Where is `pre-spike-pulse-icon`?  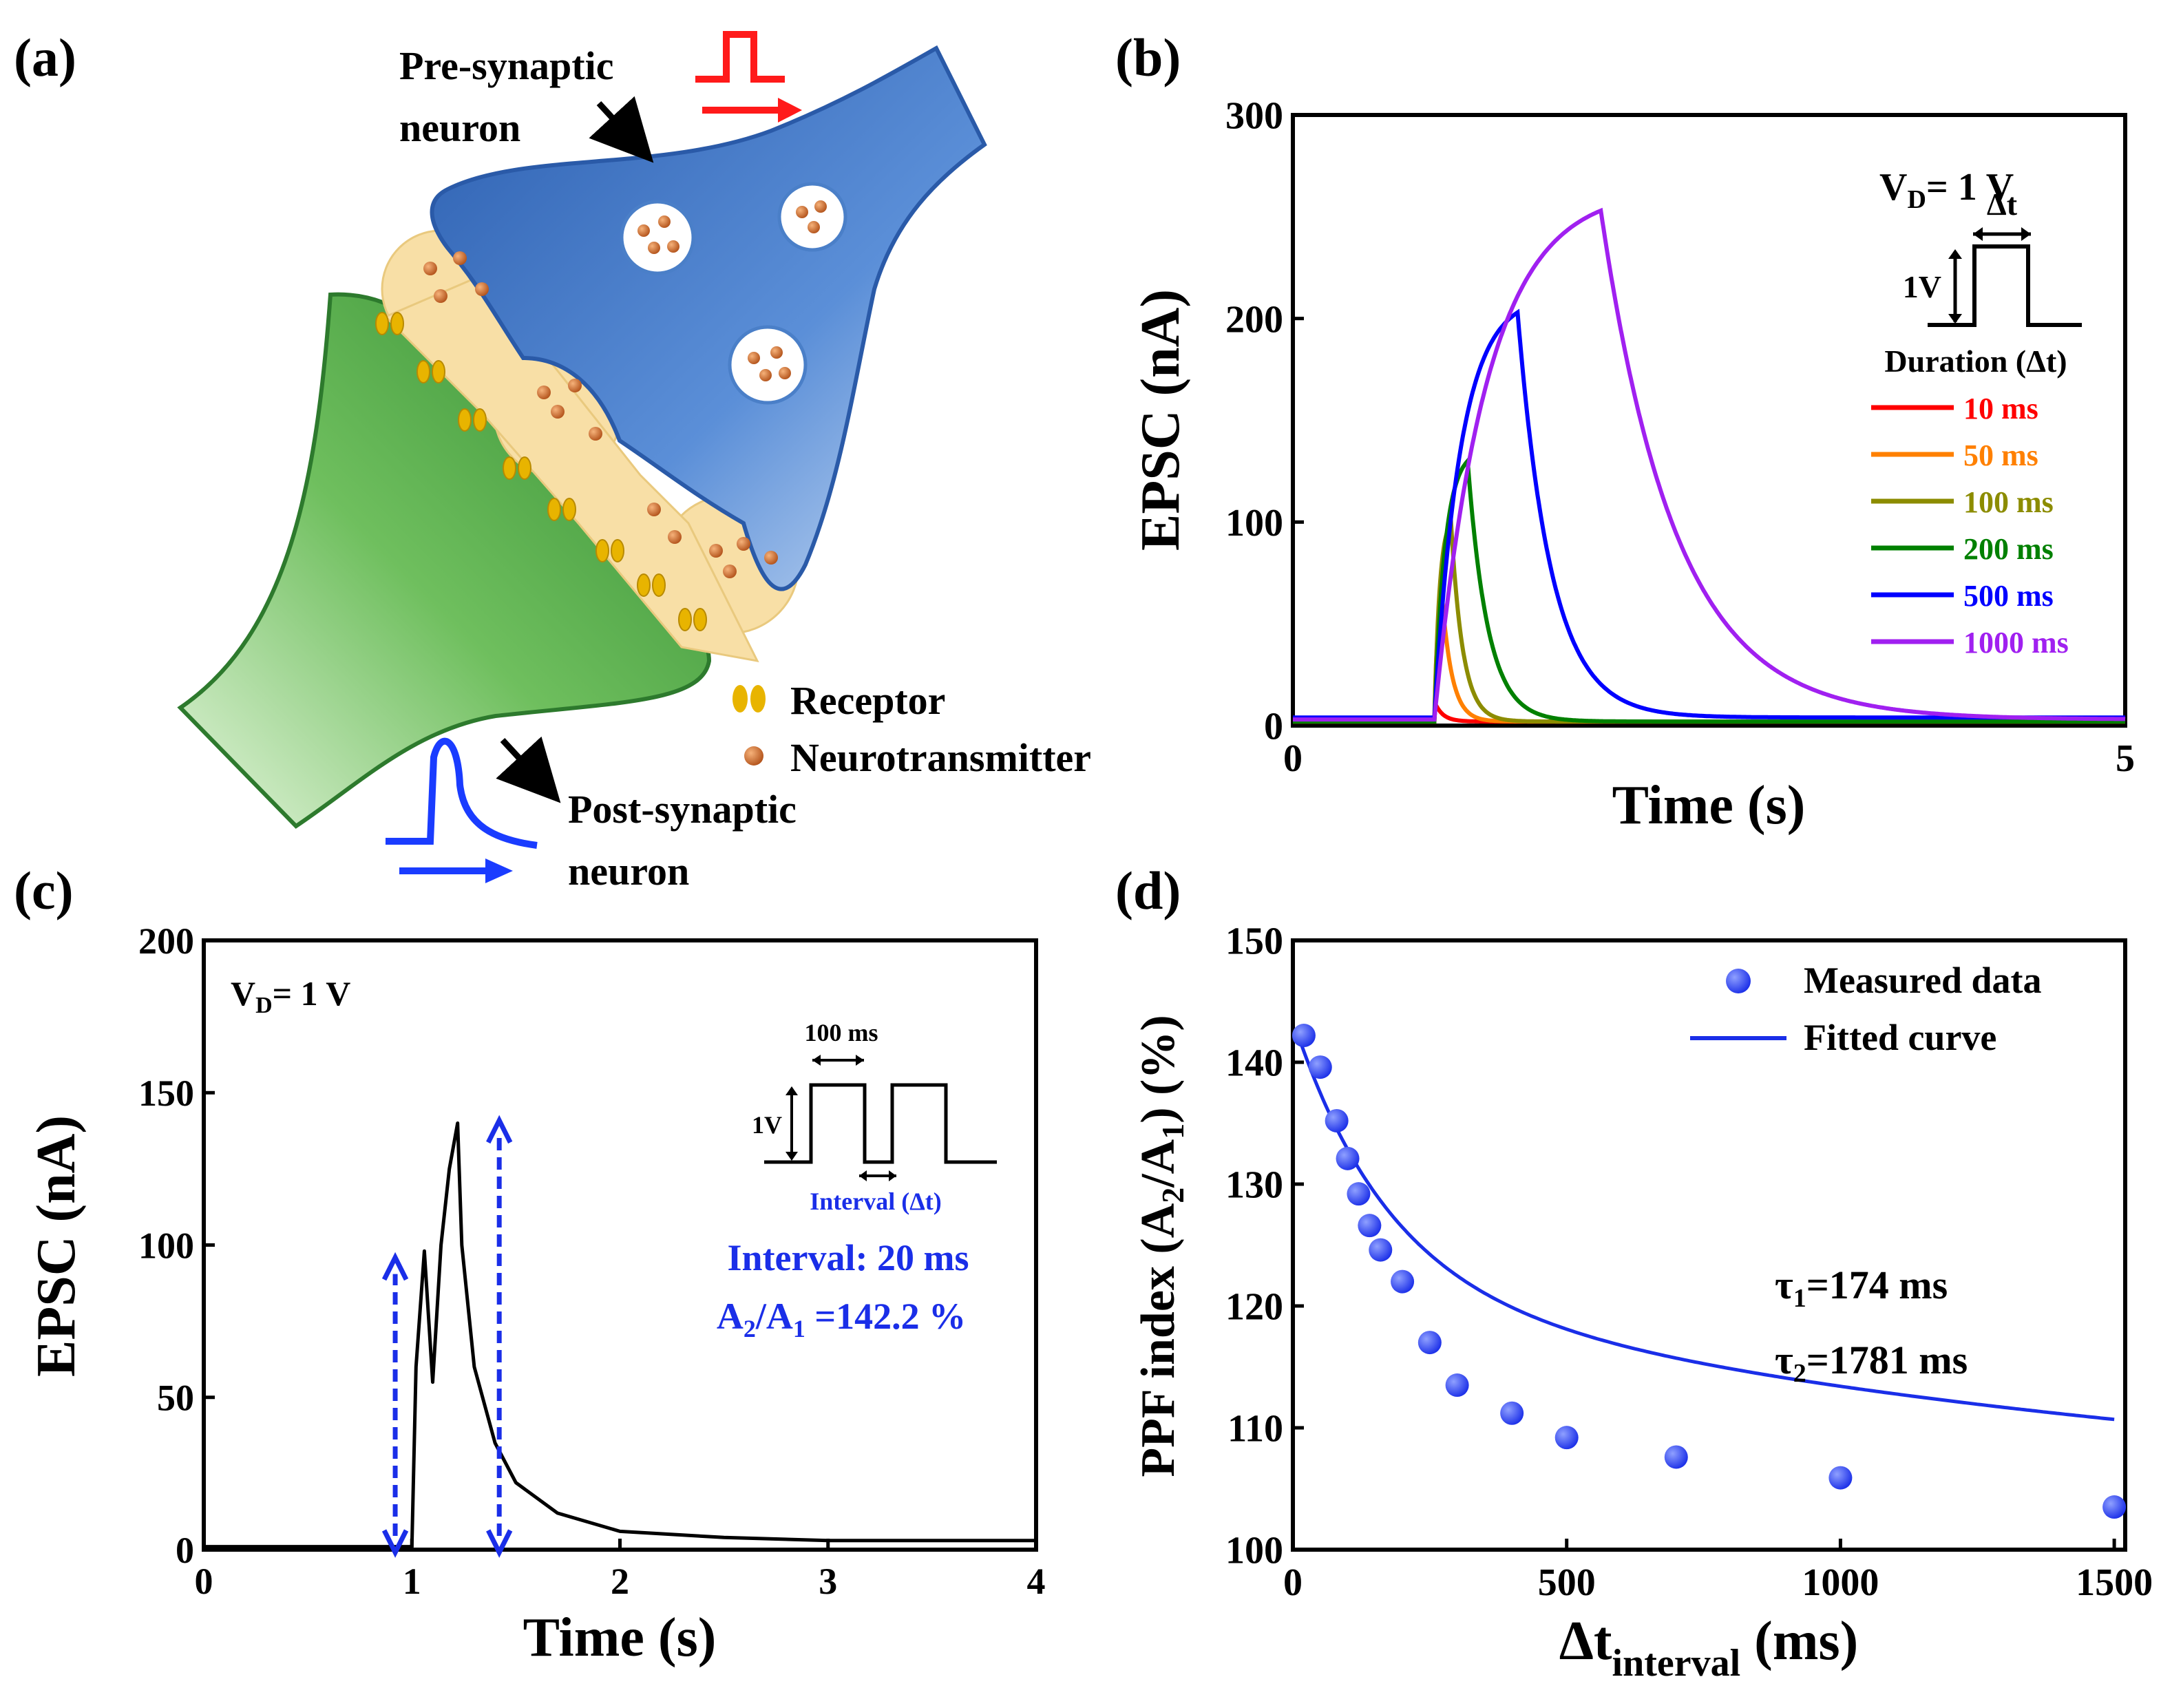
pre-spike-pulse-icon is located at coordinates (740, 57).